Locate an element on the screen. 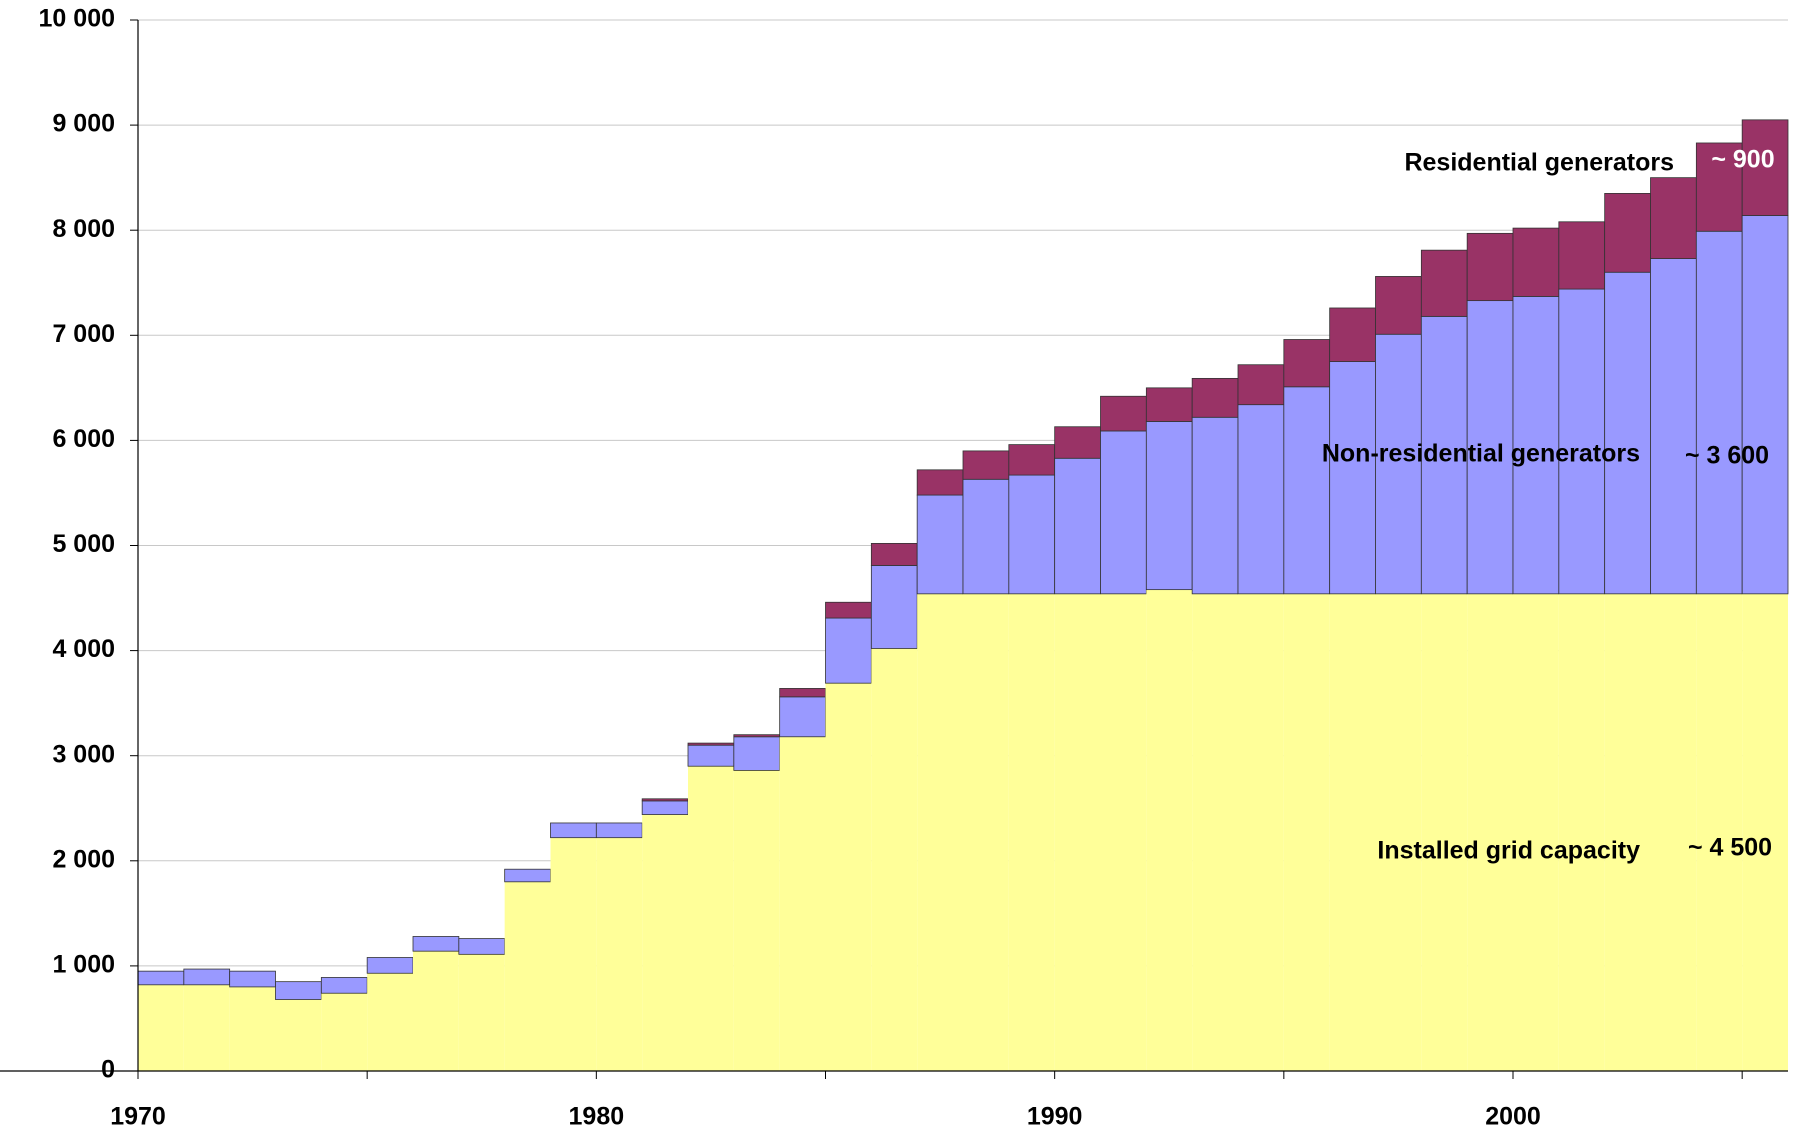 The width and height of the screenshot is (1802, 1139). y-tick-label: 10 000 is located at coordinates (77, 19).